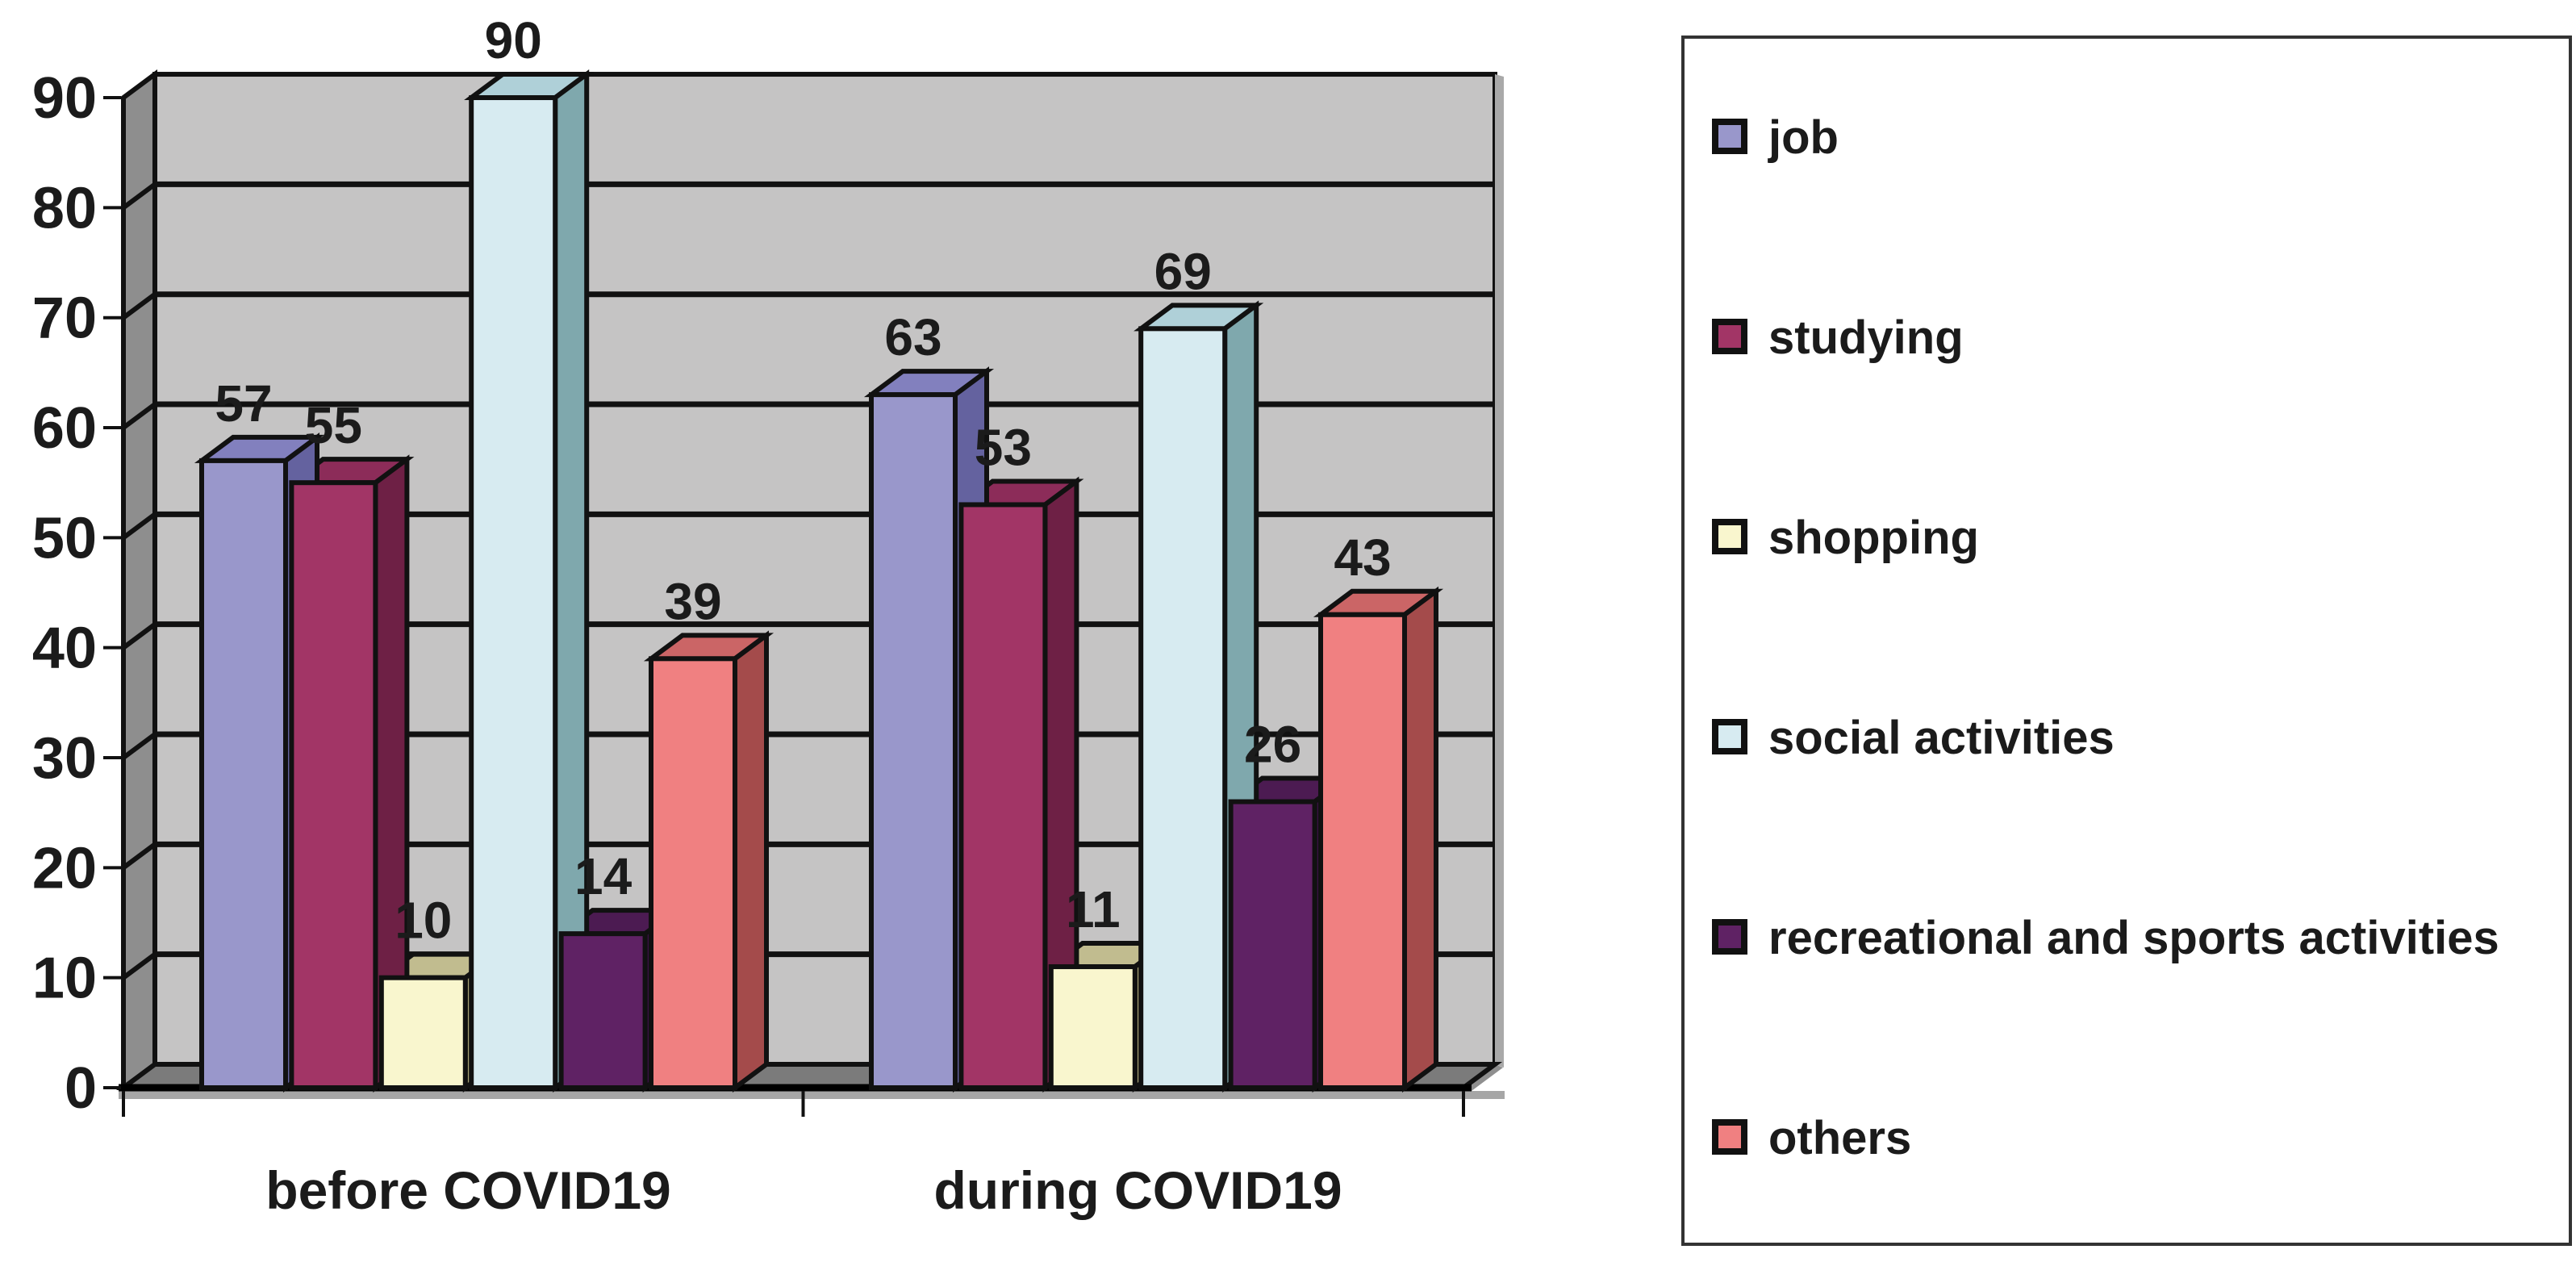 This screenshot has width=2576, height=1262. What do you see at coordinates (1183, 708) in the screenshot?
I see `bar-social-activities-during-covid19` at bounding box center [1183, 708].